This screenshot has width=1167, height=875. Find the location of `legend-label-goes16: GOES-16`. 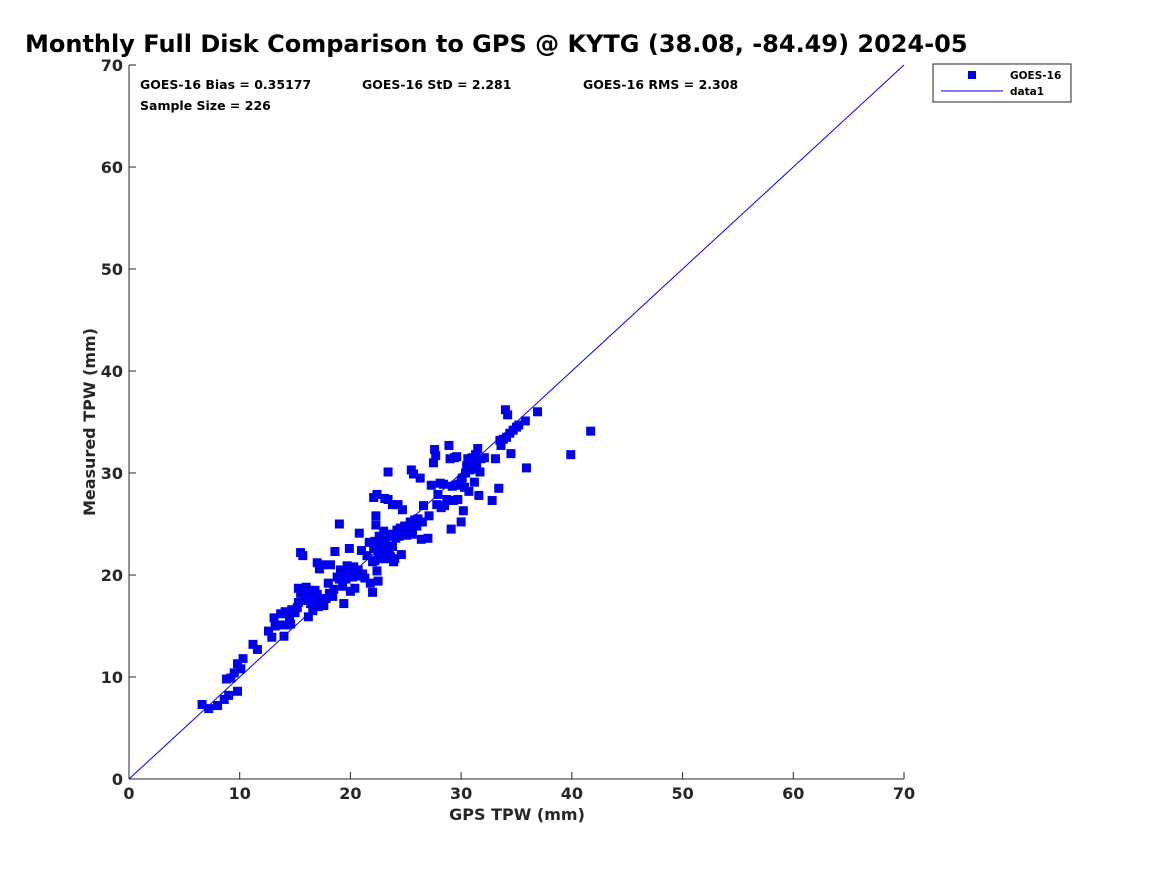

legend-label-goes16: GOES-16 is located at coordinates (1035, 76).